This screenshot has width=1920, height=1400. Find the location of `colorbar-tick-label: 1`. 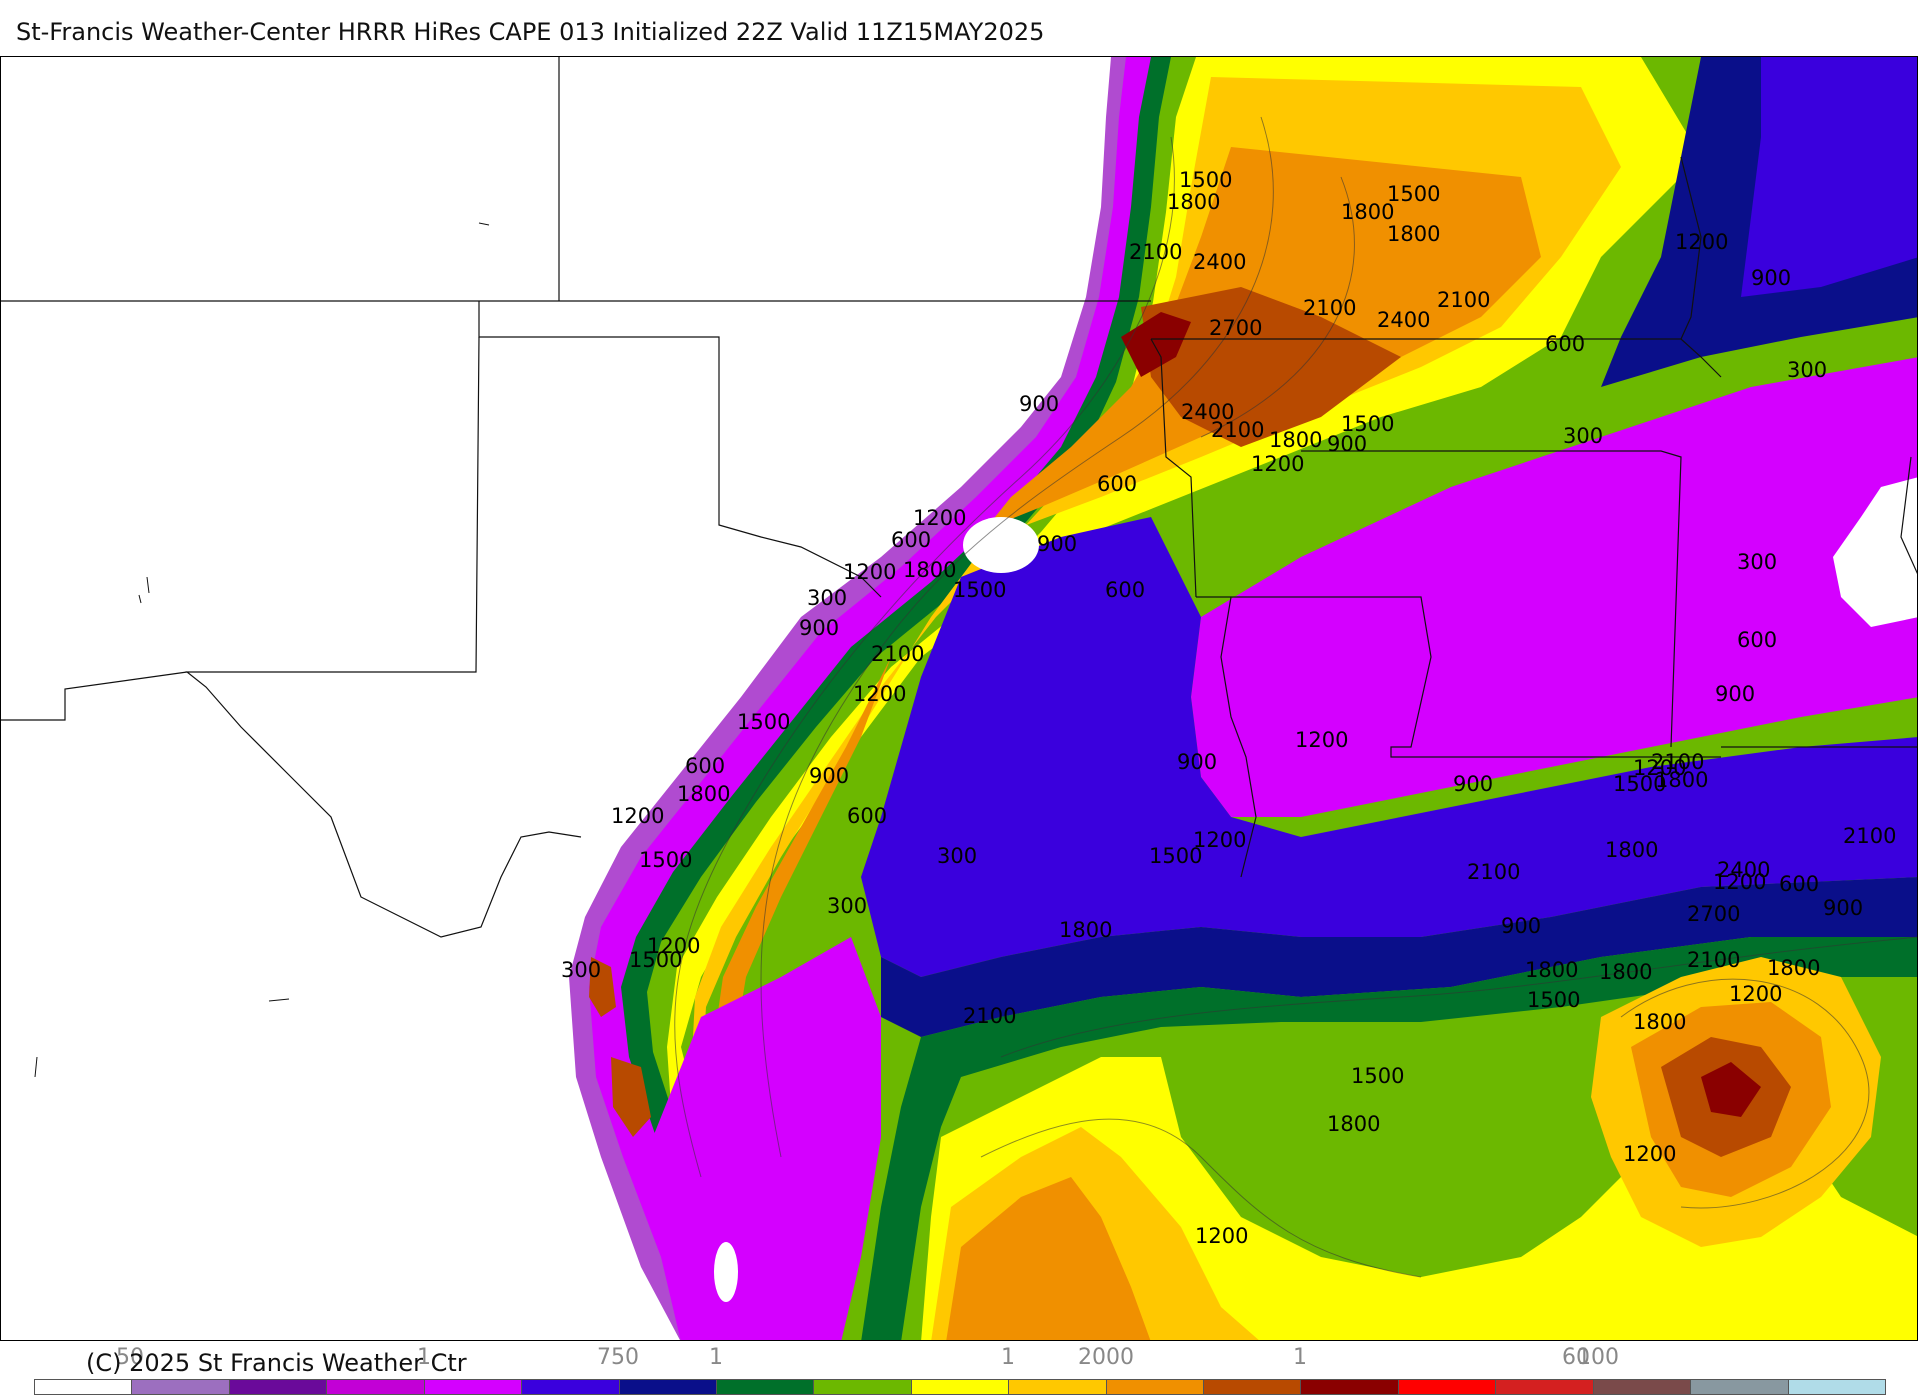

colorbar-tick-label: 1 is located at coordinates (424, 1357).